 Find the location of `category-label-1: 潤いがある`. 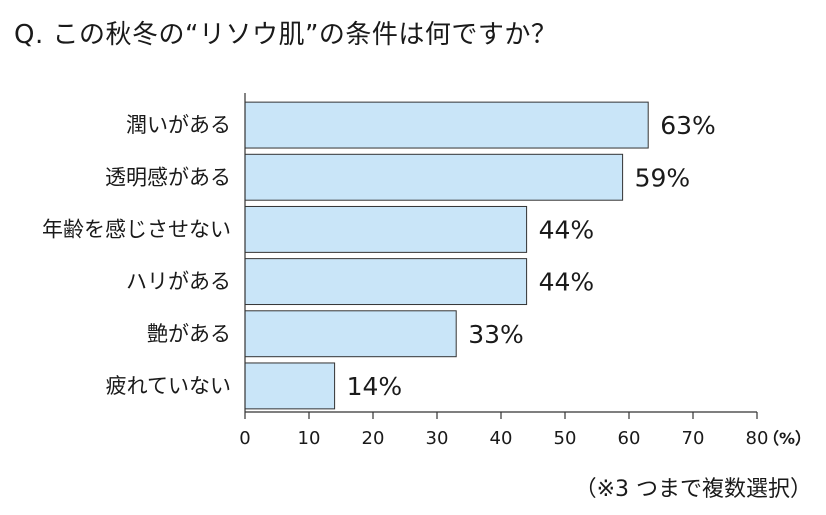

category-label-1: 潤いがある is located at coordinates (178, 125).